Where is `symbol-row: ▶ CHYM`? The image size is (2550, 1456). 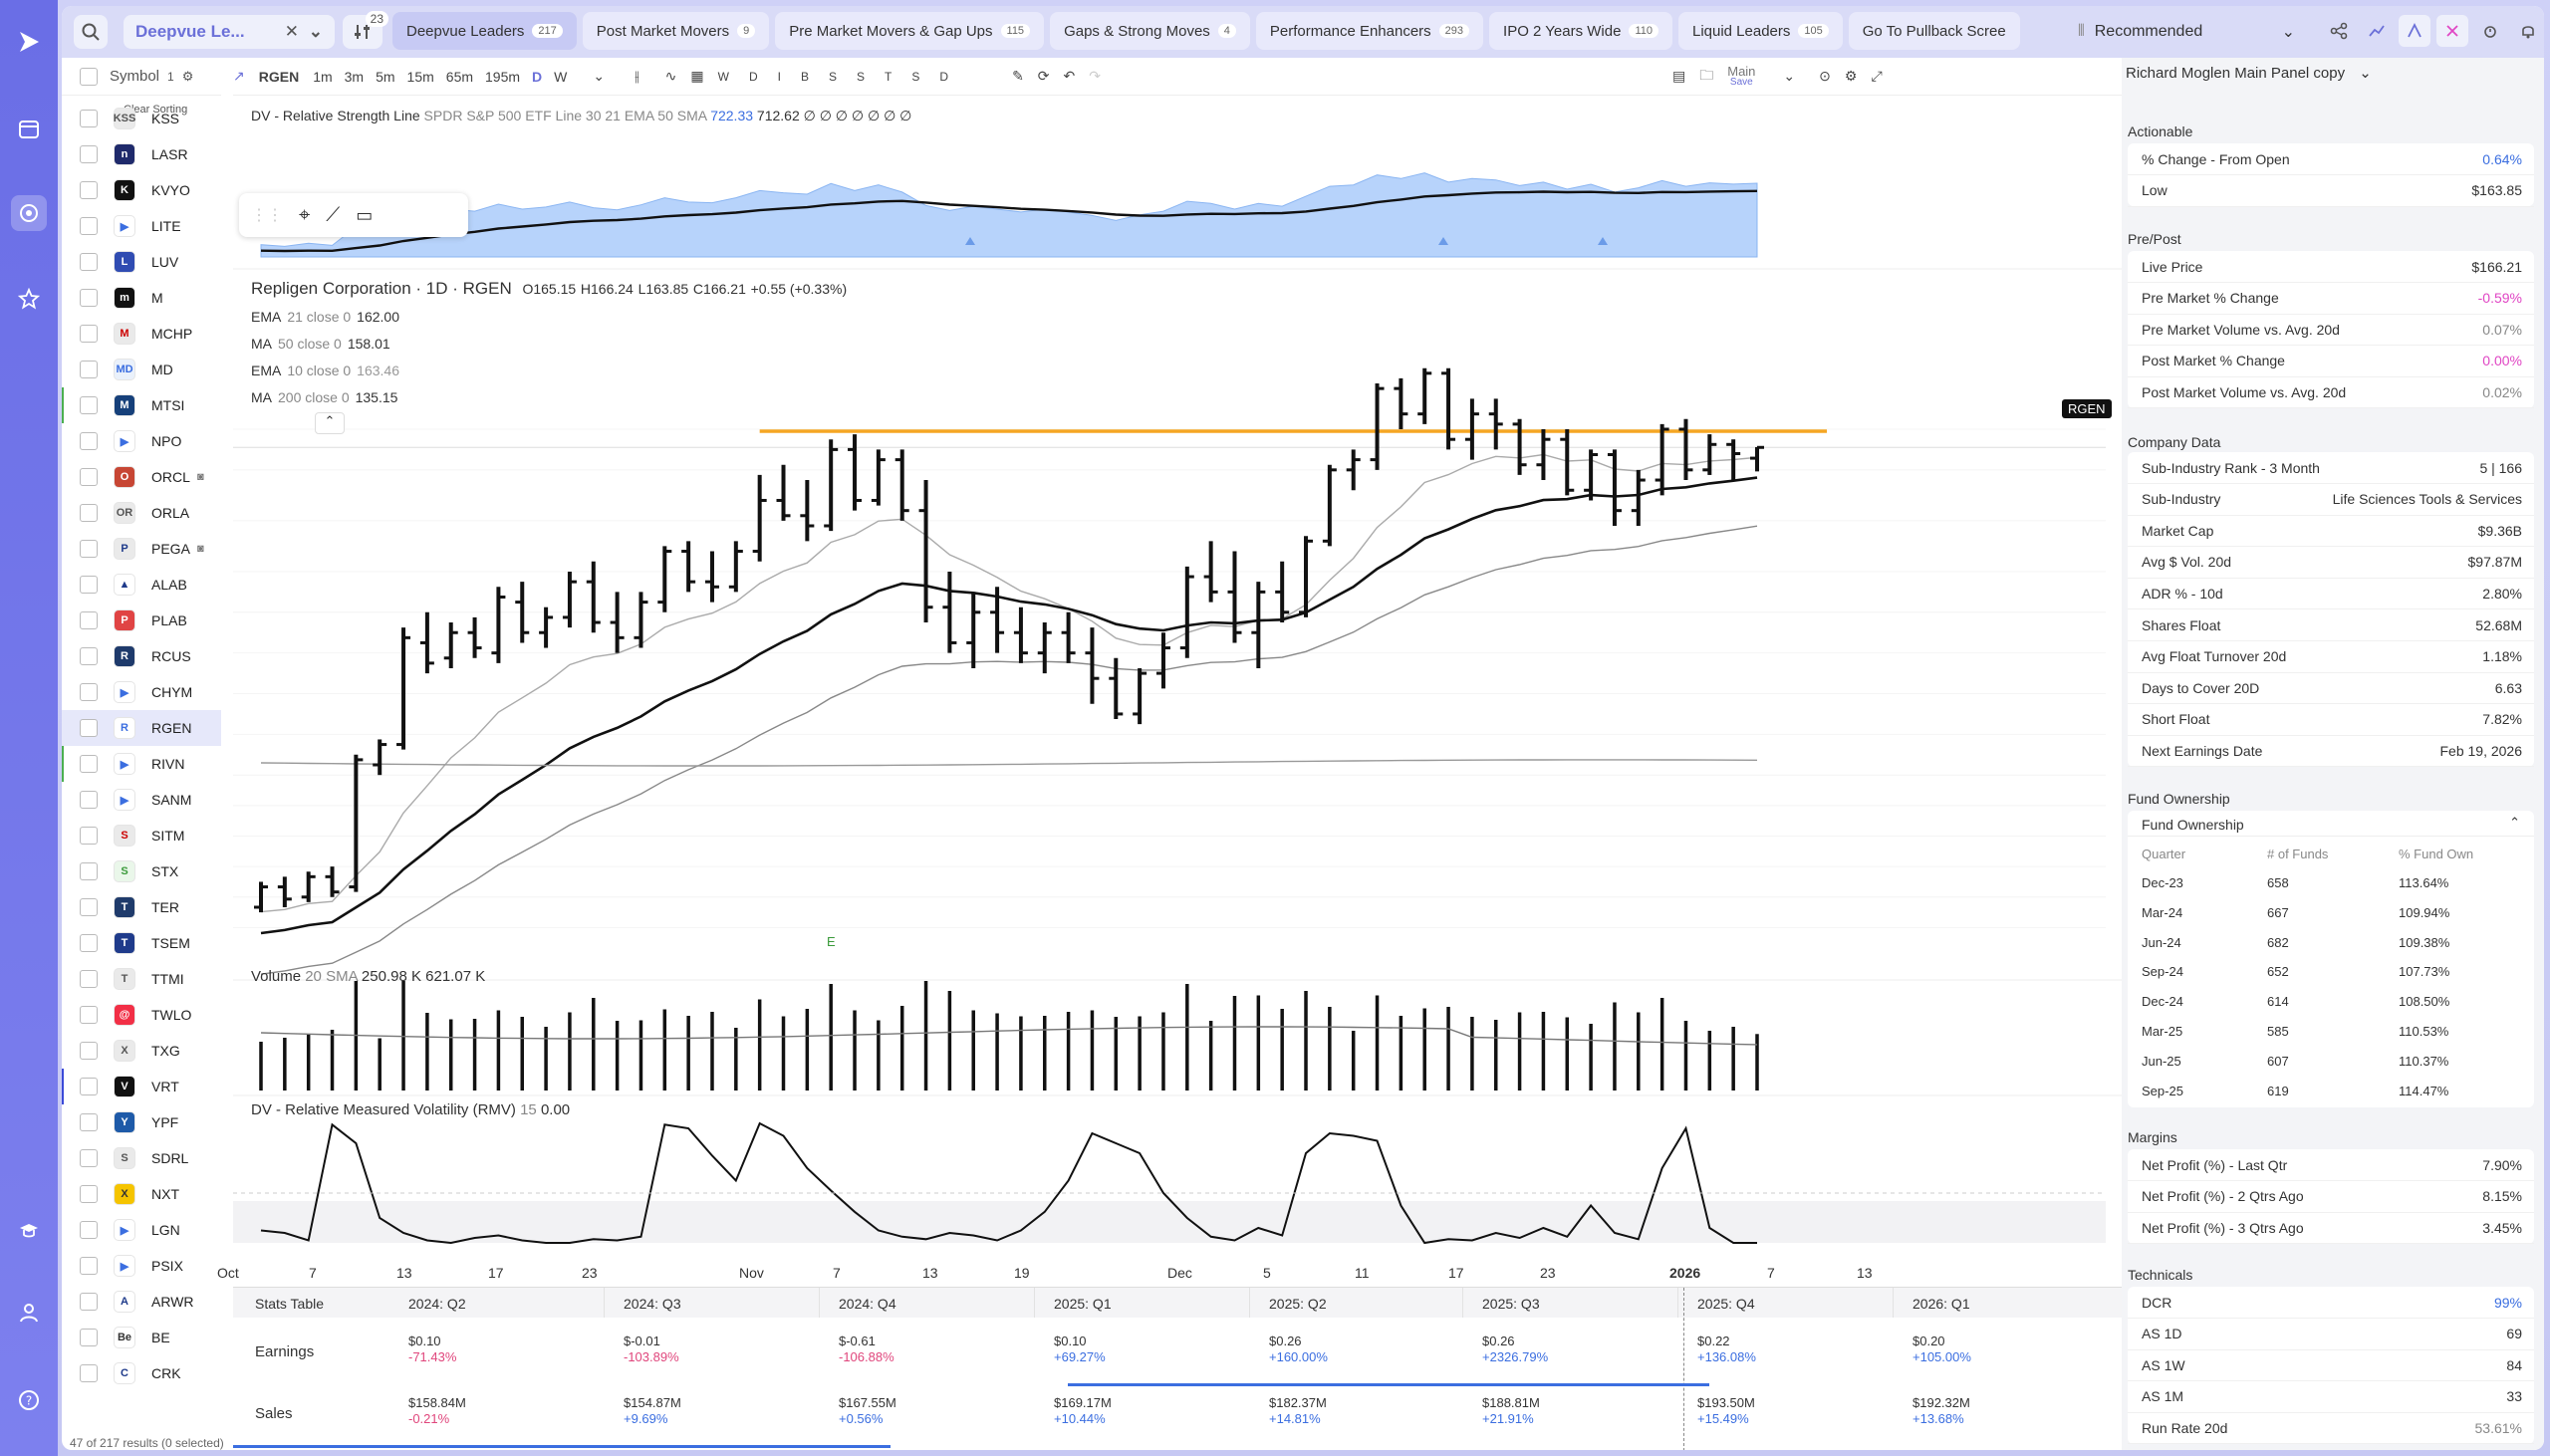 symbol-row: ▶ CHYM is located at coordinates (141, 692).